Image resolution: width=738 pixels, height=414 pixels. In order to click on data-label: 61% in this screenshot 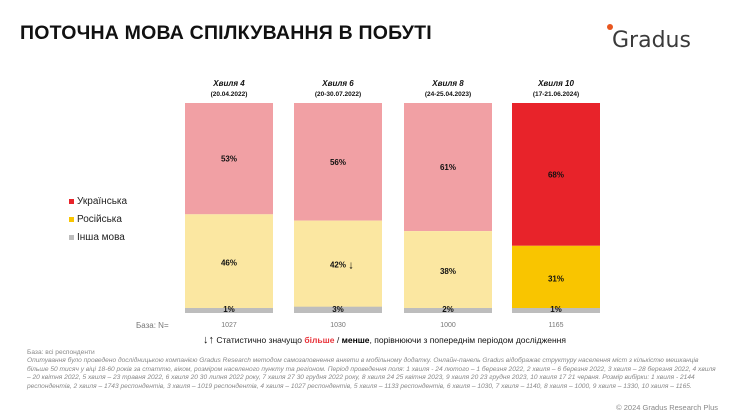, I will do `click(448, 167)`.